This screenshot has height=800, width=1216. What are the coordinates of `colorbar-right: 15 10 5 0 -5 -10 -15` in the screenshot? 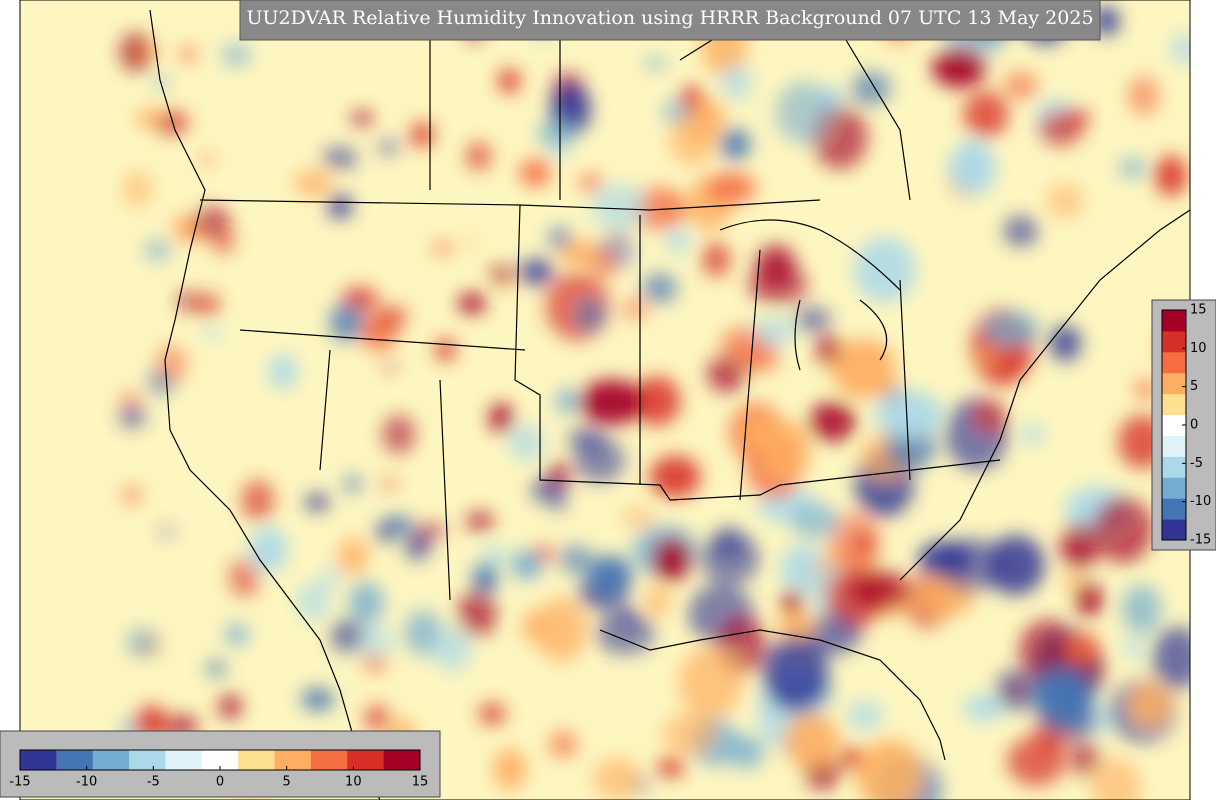 It's located at (1186, 425).